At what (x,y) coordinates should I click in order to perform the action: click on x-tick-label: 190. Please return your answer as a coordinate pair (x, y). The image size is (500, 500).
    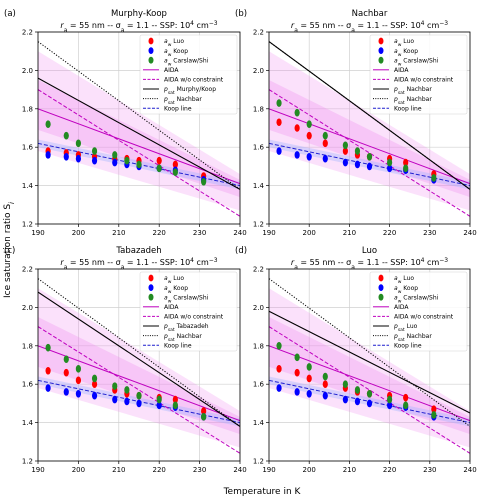
    Looking at the image, I should click on (268, 470).